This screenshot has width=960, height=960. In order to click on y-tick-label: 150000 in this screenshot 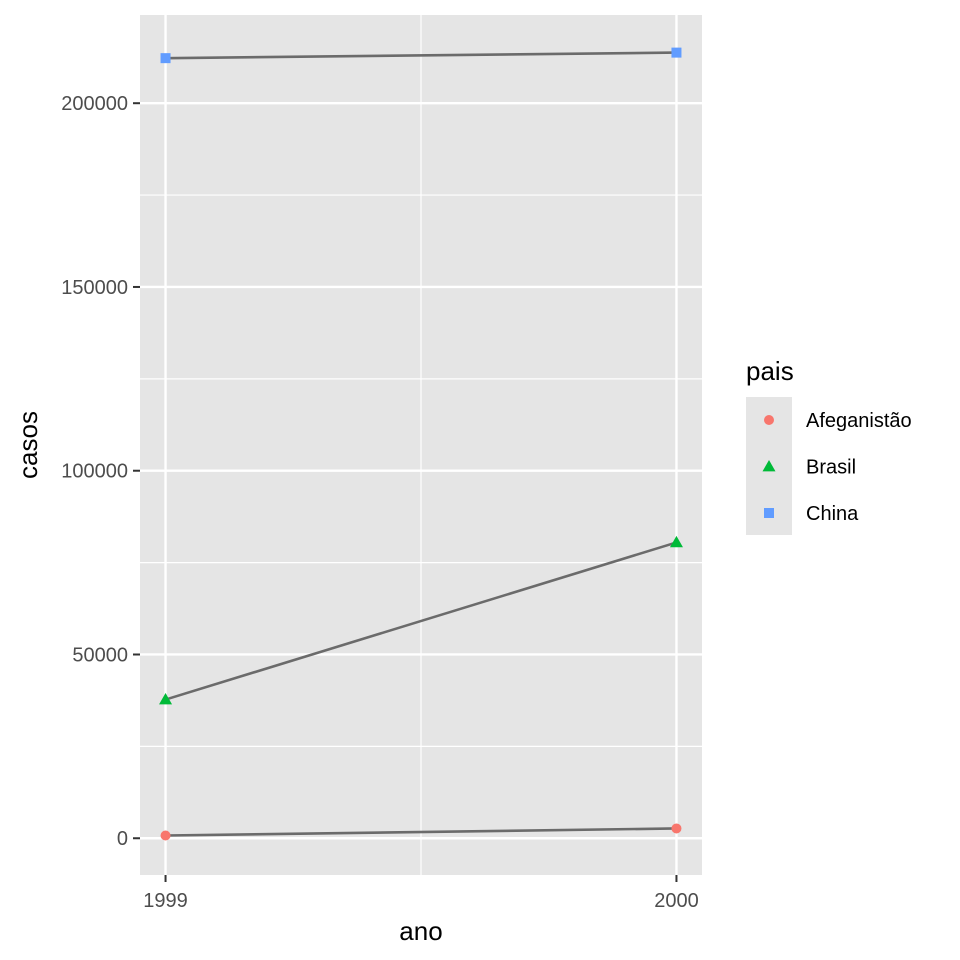, I will do `click(94, 288)`.